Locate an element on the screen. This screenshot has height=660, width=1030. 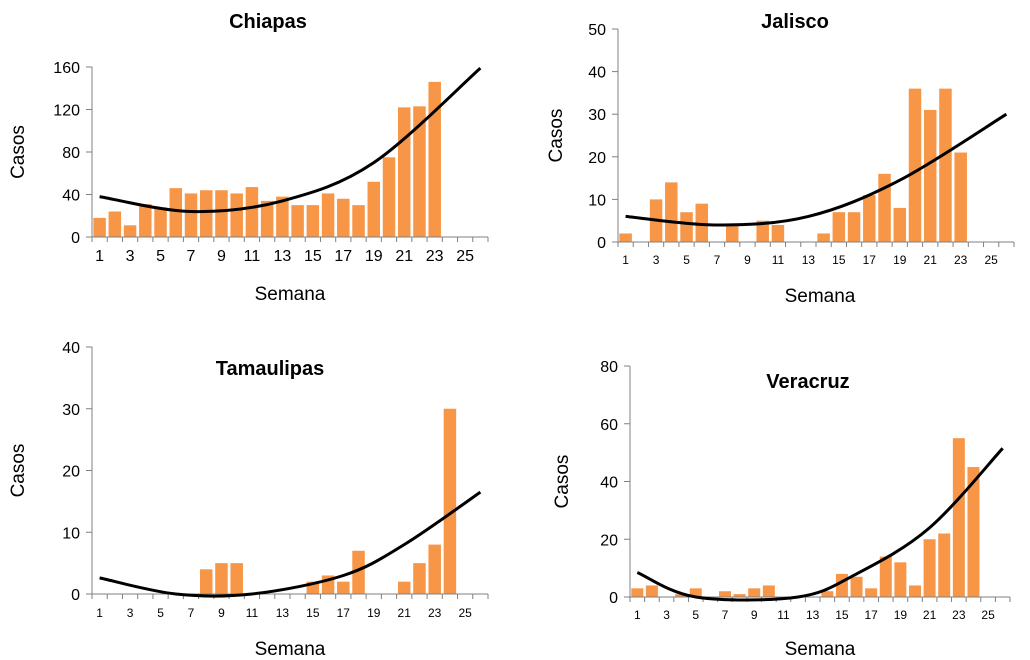
y-tick-label: 30 is located at coordinates (597, 115).